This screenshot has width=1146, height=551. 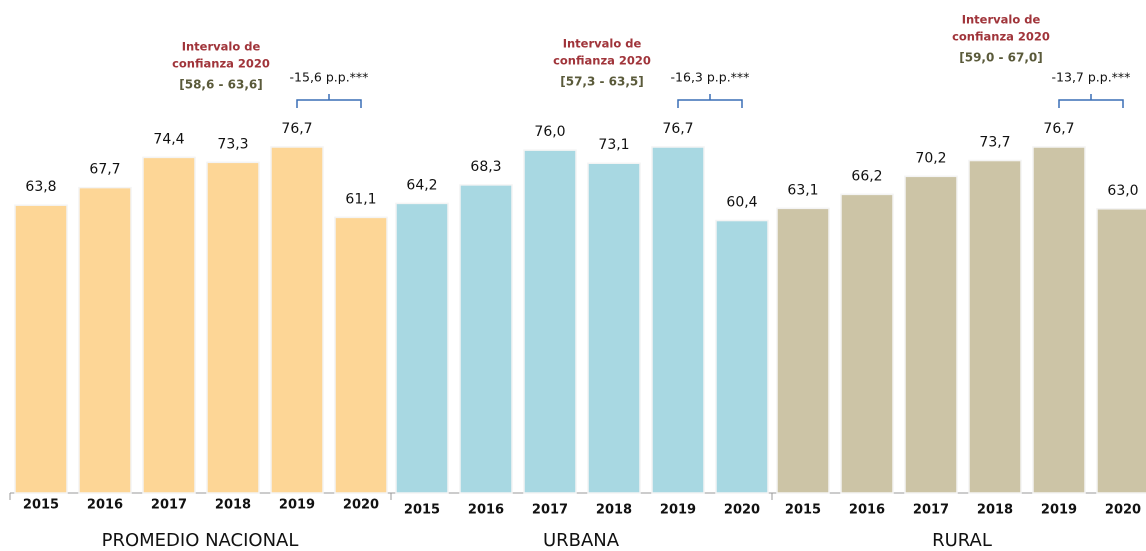 I want to click on value-label: 67,7, so click(x=104, y=170).